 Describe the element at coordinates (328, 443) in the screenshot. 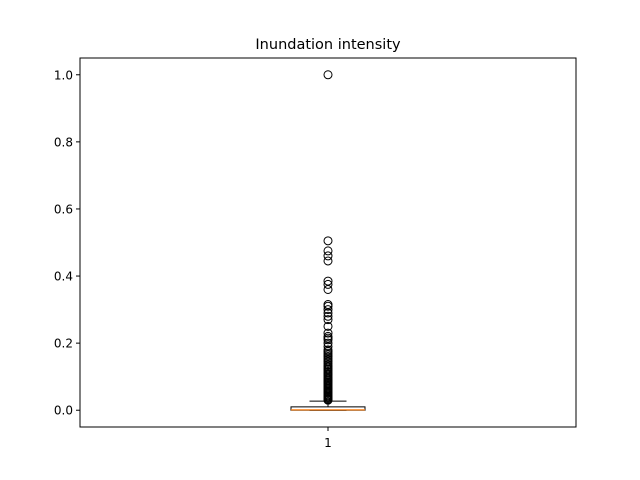

I see `x-tick-label: 1` at that location.